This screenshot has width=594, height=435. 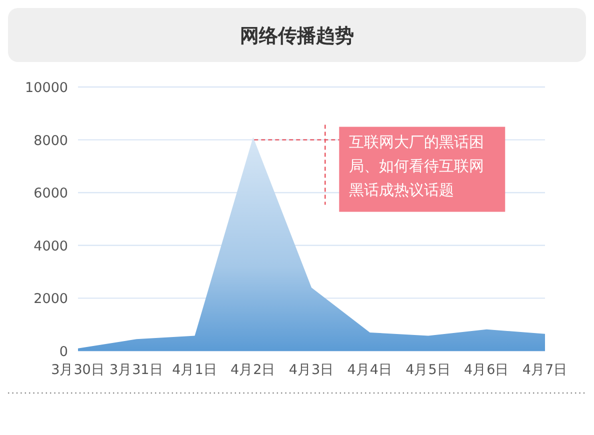 What do you see at coordinates (487, 370) in the screenshot?
I see `x-tick-label: 4月6日` at bounding box center [487, 370].